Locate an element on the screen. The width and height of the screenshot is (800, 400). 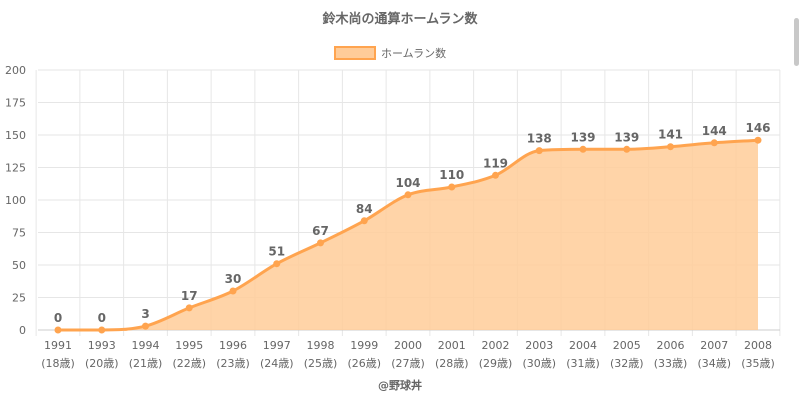
data-label: 17 is located at coordinates (189, 296).